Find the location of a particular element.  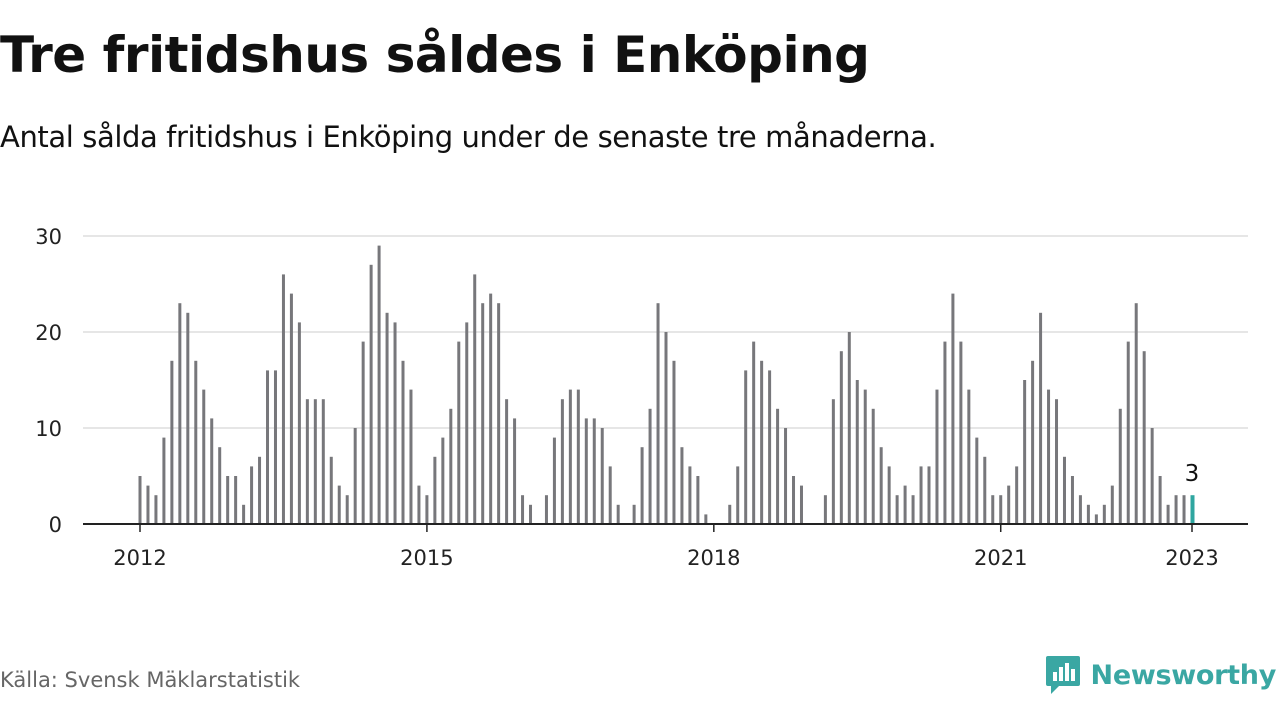

y-tick-label: 0 is located at coordinates (55, 525).